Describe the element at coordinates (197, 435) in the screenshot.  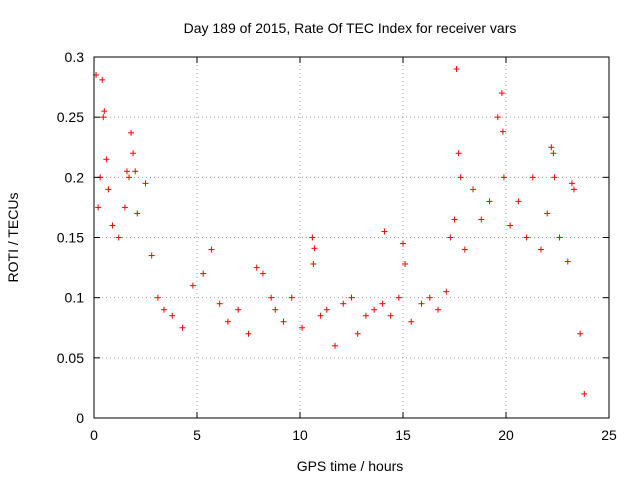
I see `x-tick-label: 5` at that location.